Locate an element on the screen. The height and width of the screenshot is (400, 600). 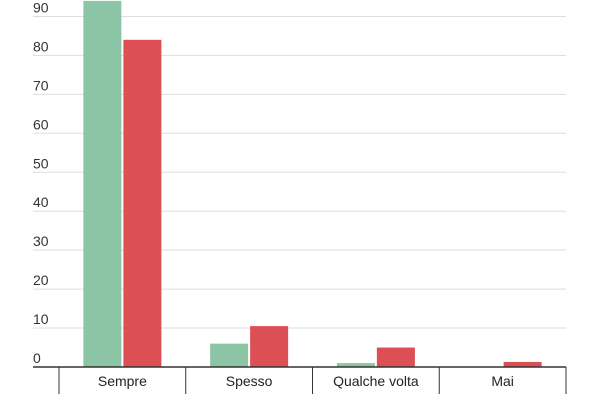
y-tick-label: 60 is located at coordinates (41, 124).